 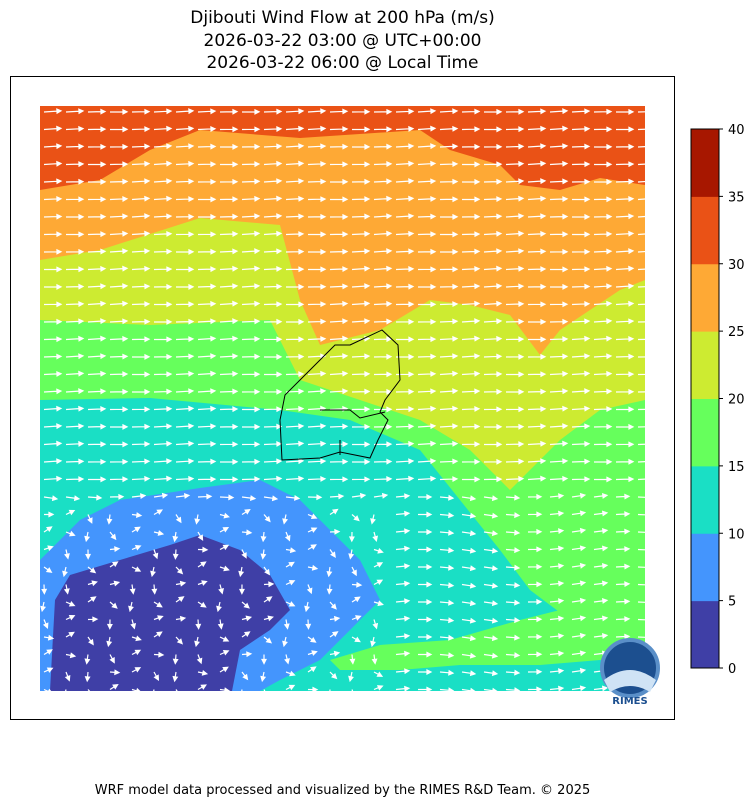 I want to click on rimes-logo-text: RIMES, so click(x=629, y=701).